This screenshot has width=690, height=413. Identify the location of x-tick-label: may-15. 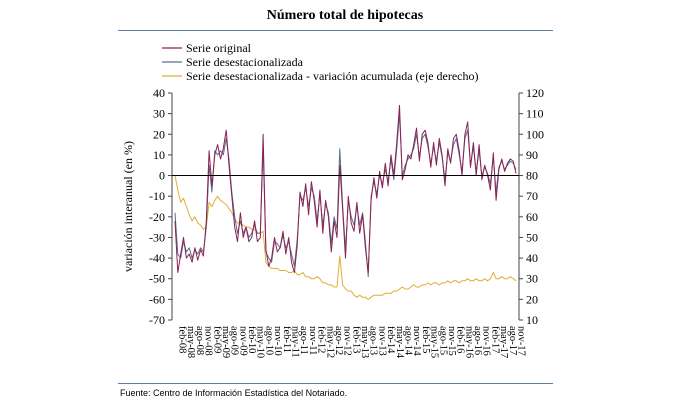
(434, 342).